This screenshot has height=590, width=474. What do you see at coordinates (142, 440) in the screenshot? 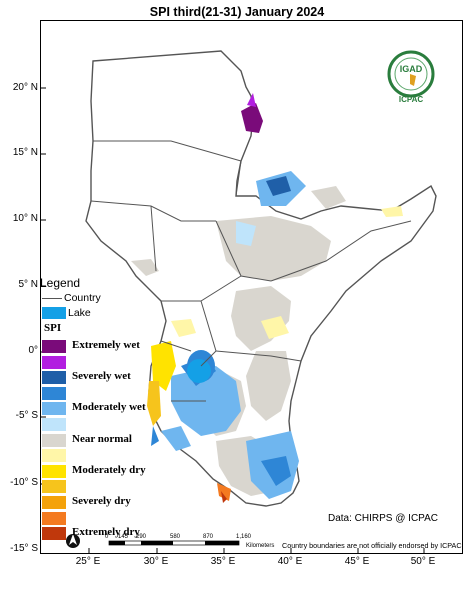
I see `spi-legend-item: Near normal` at bounding box center [142, 440].